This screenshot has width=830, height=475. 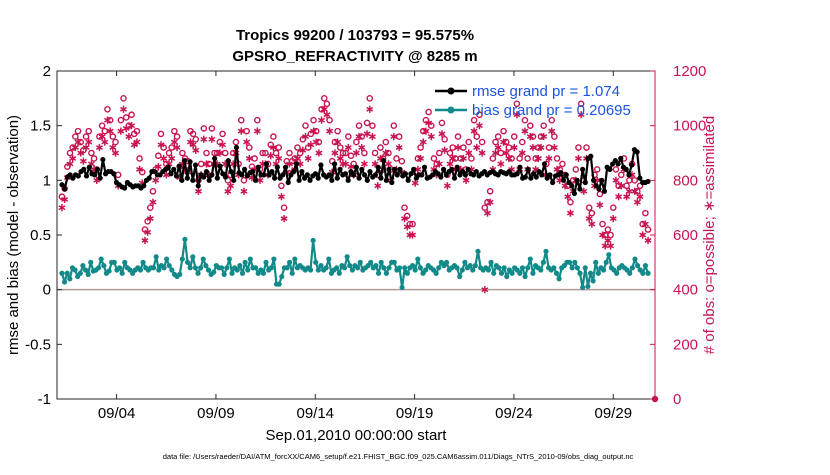 I want to click on x-tick-label: 09/04, so click(x=117, y=413).